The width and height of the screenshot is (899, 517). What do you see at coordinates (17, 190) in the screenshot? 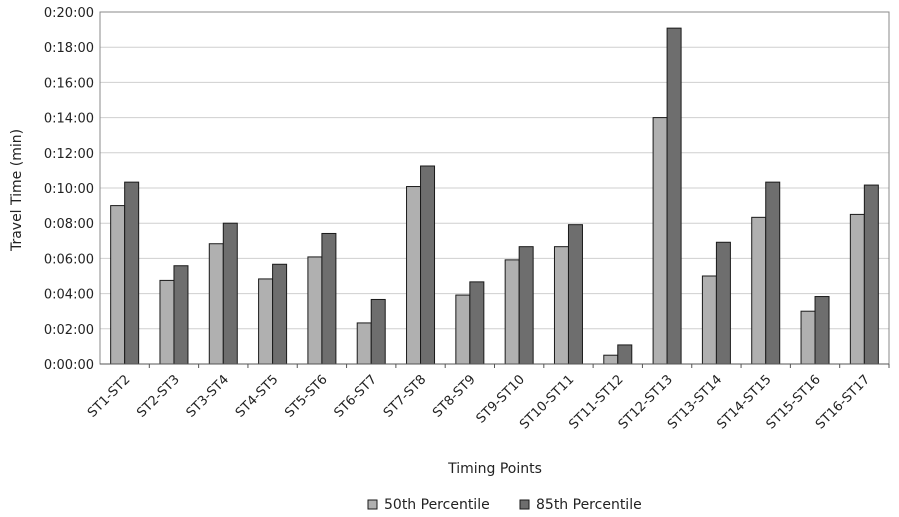
I see `y-axis-title: Travel Time (min)` at bounding box center [17, 190].